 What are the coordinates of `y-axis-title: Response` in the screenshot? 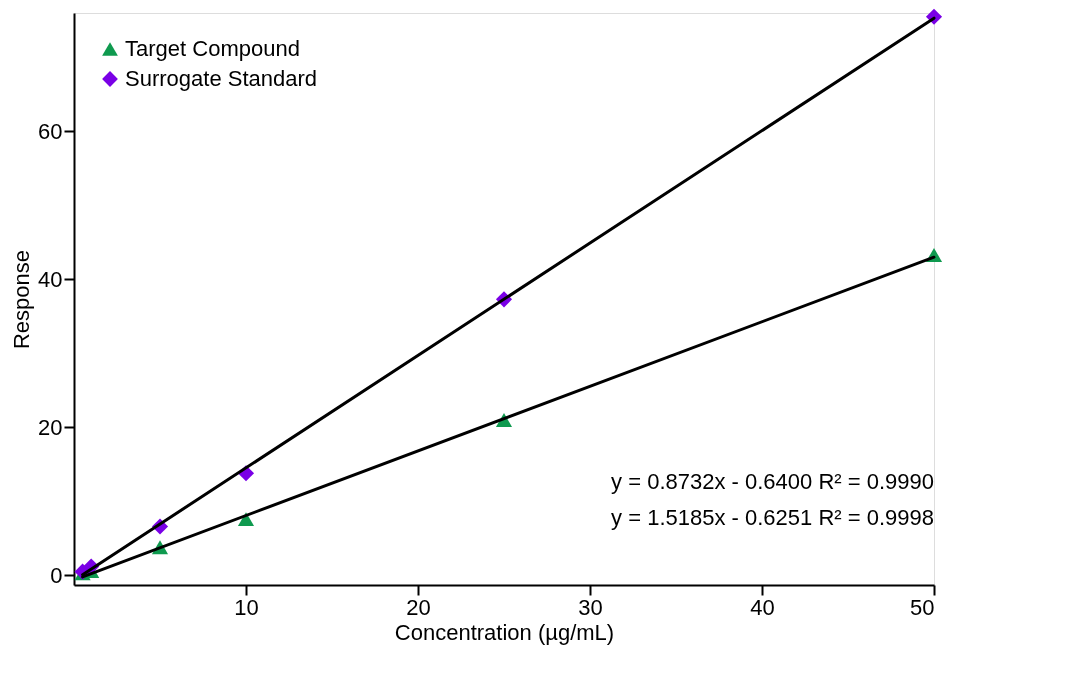 It's located at (22, 299).